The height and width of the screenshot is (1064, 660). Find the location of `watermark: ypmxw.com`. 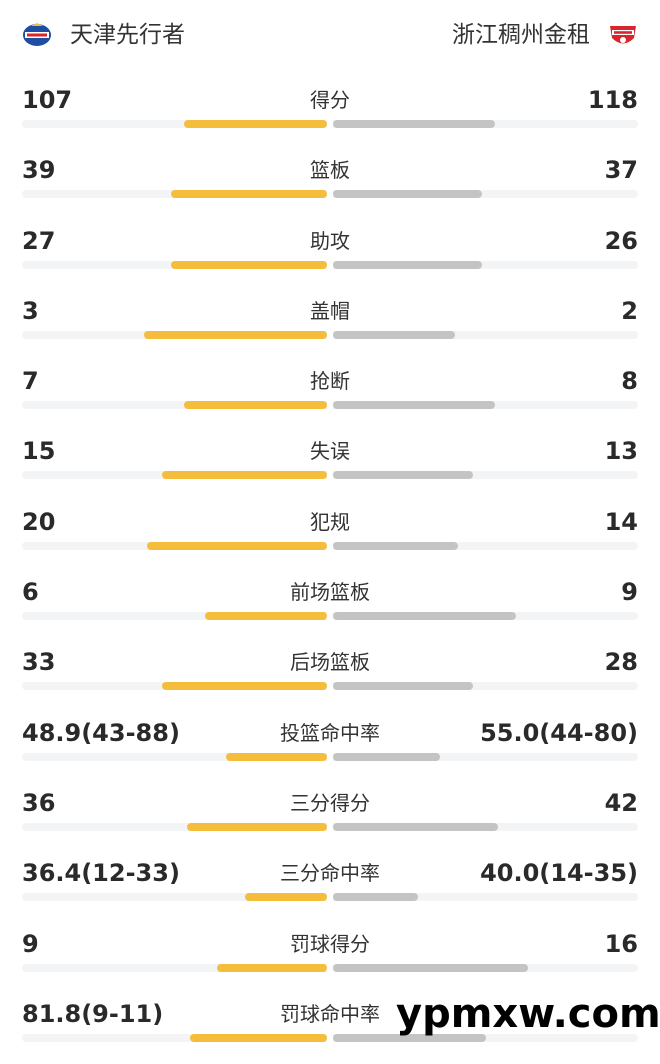

watermark: ypmxw.com is located at coordinates (528, 1014).